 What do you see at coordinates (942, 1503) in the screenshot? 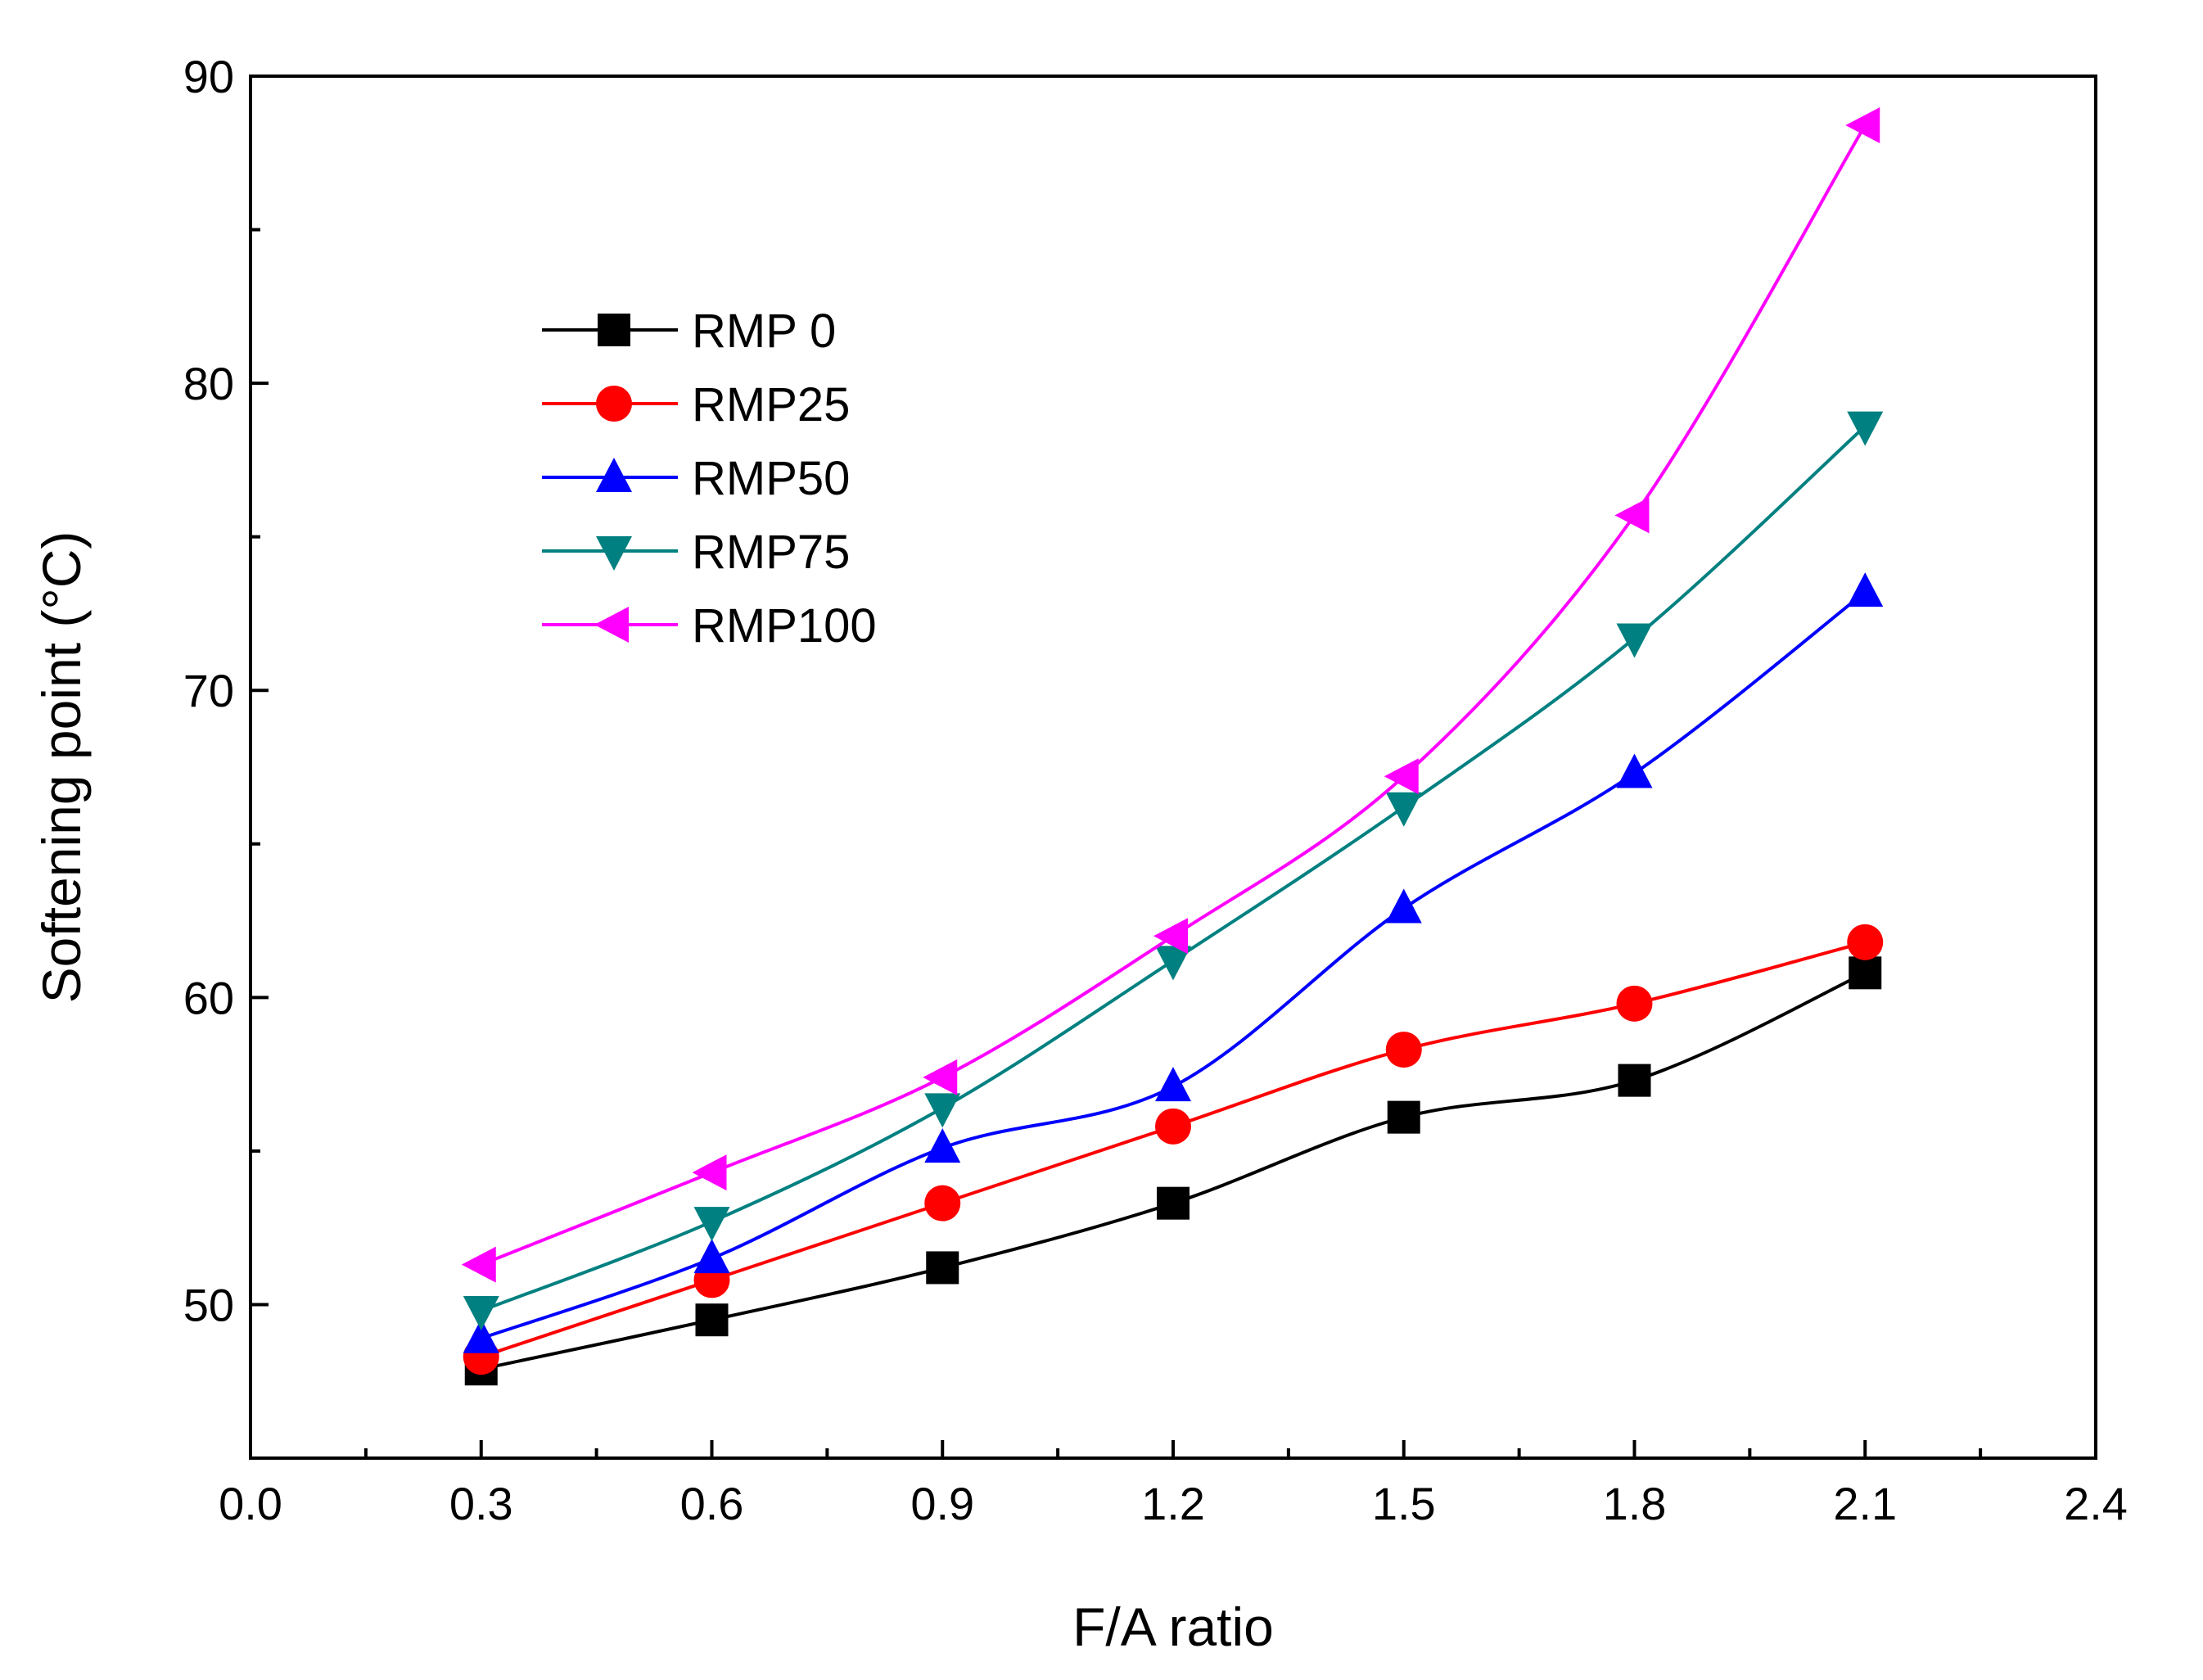
I see `x-tick-label: 0.9` at bounding box center [942, 1503].